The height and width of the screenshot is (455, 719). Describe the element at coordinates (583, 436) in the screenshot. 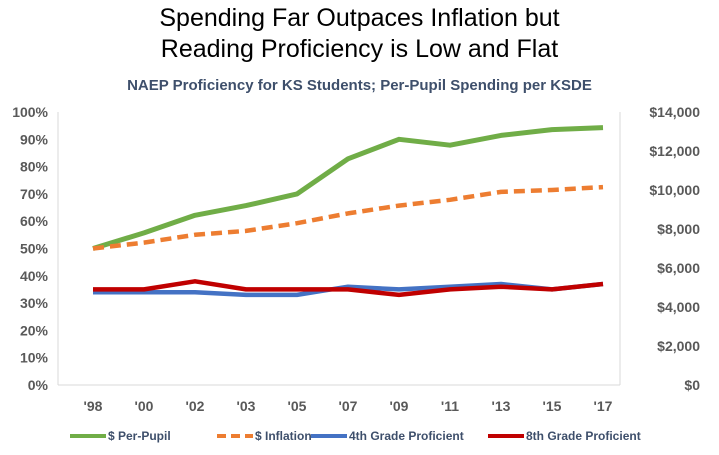

I see `legend-label-4: 8th Grade Proficient` at that location.